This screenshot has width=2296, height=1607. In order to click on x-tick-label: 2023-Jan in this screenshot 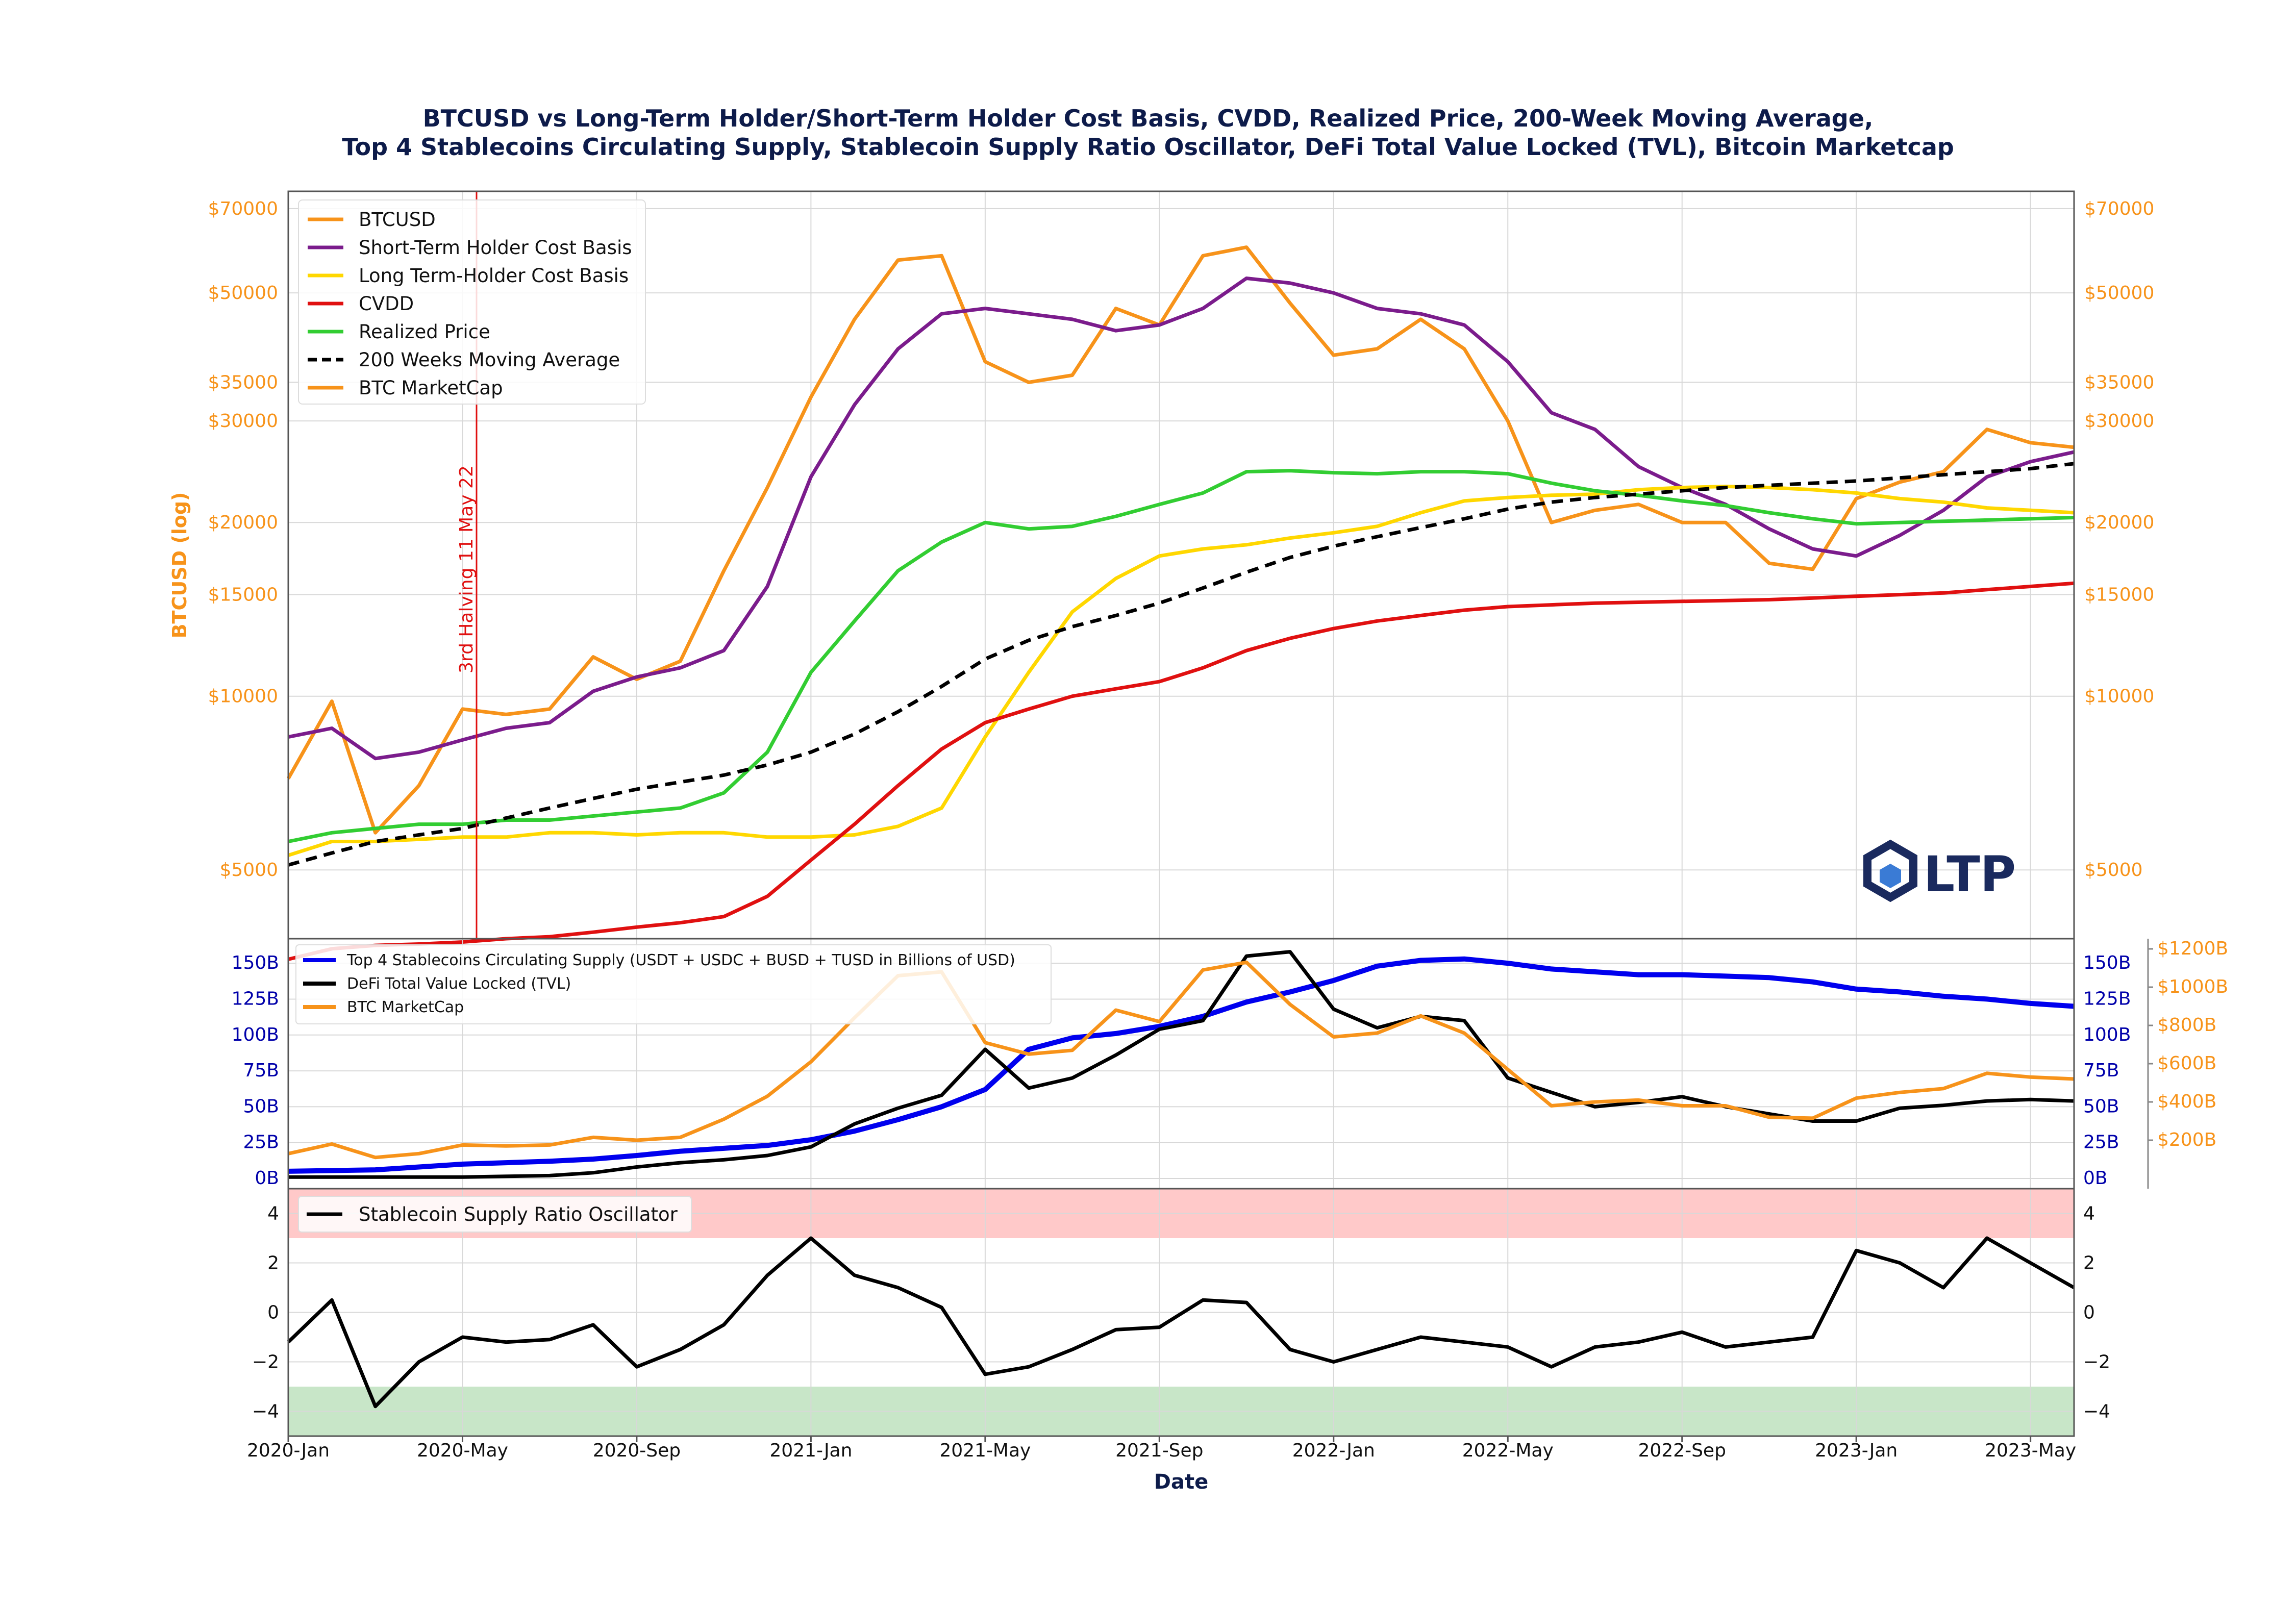, I will do `click(1856, 1450)`.